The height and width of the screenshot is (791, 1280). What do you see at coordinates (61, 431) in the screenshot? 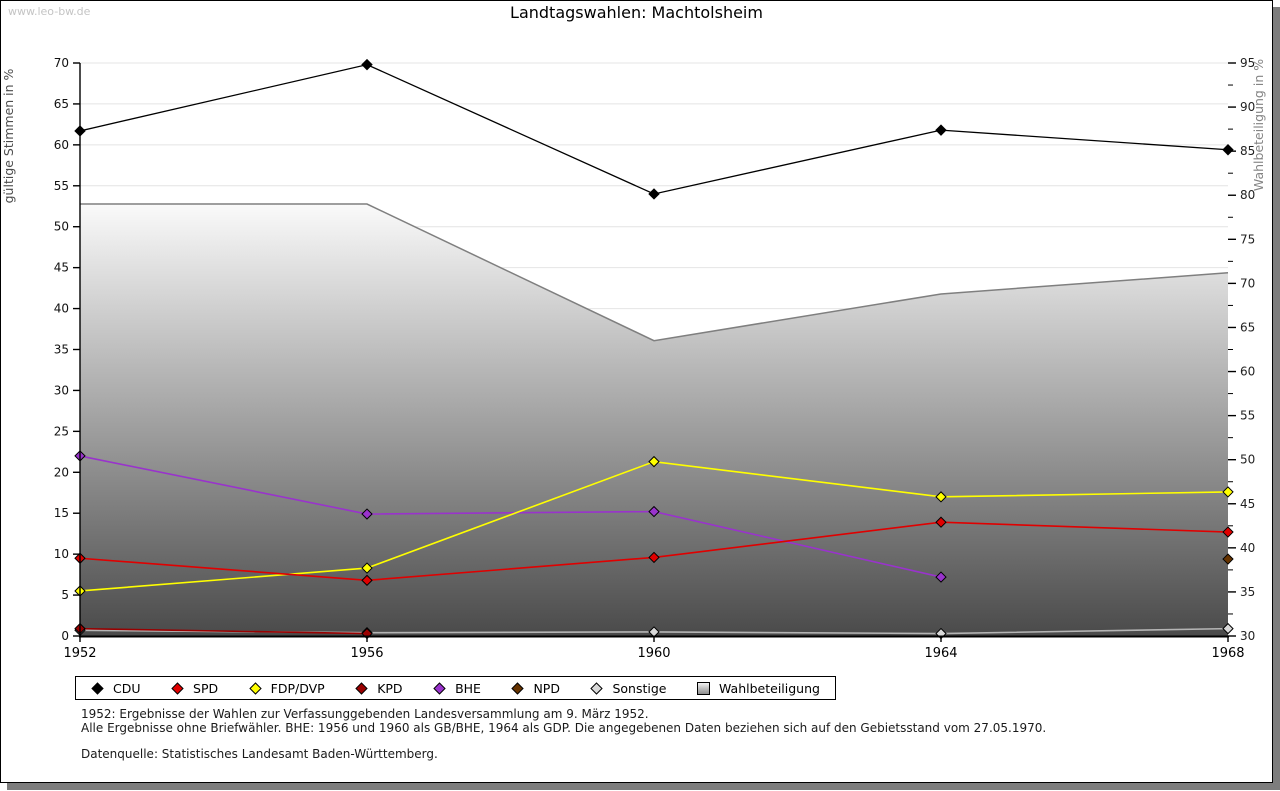
I see `left-axis-tick-label: 25` at bounding box center [61, 431].